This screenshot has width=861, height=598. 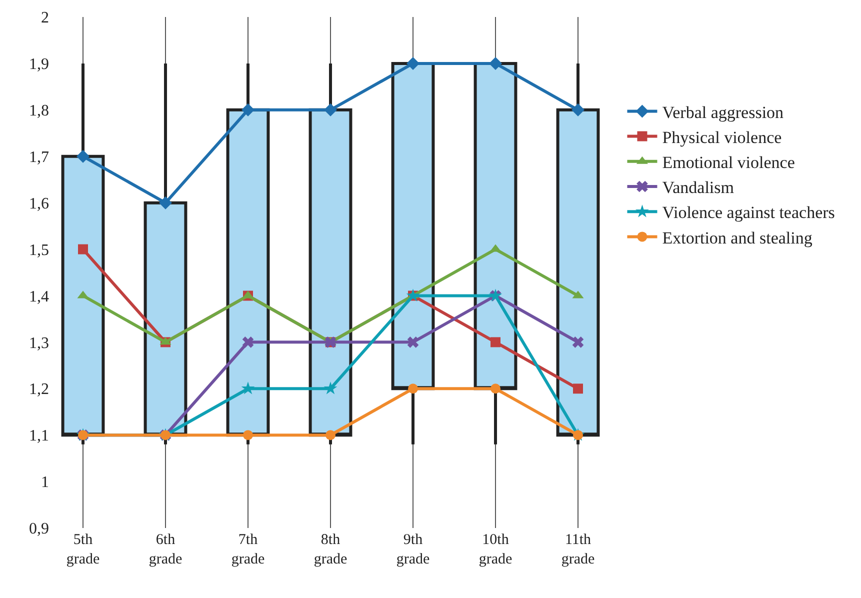 What do you see at coordinates (39, 389) in the screenshot?
I see `y-tick-label: 1,2` at bounding box center [39, 389].